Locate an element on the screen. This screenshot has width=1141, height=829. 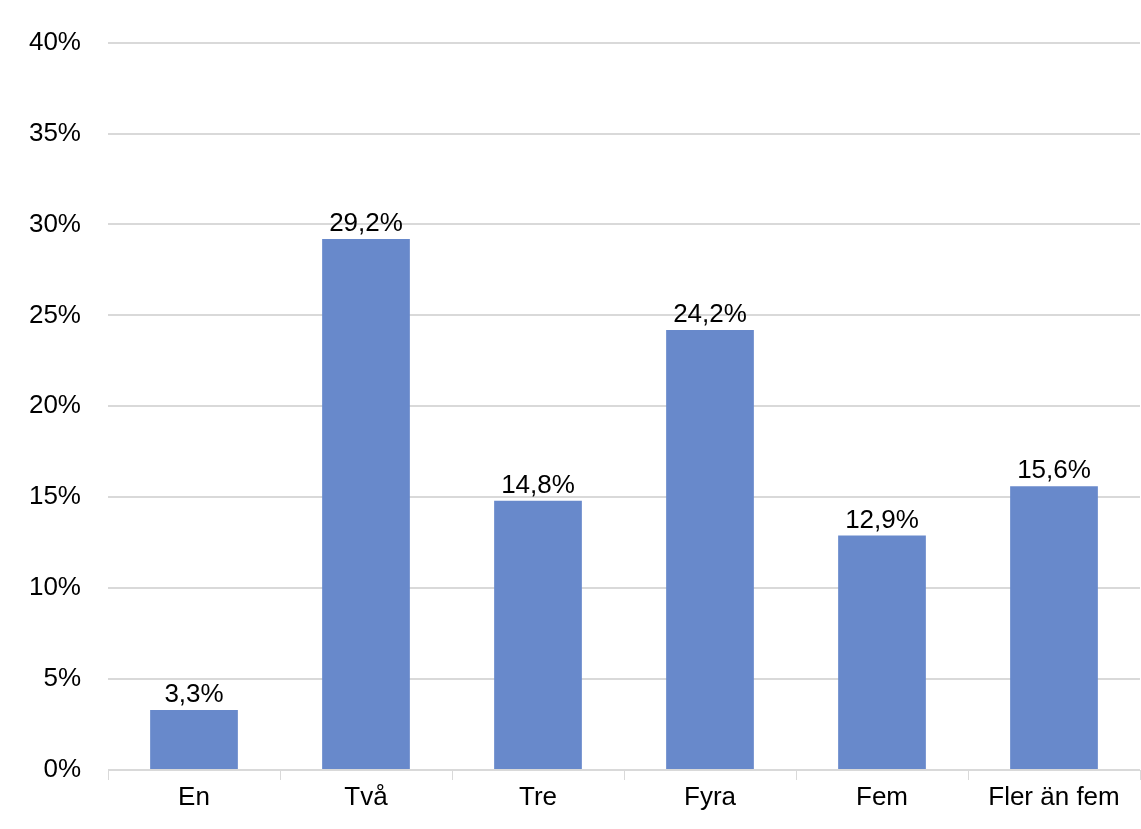
data-label: 24,2% is located at coordinates (710, 313).